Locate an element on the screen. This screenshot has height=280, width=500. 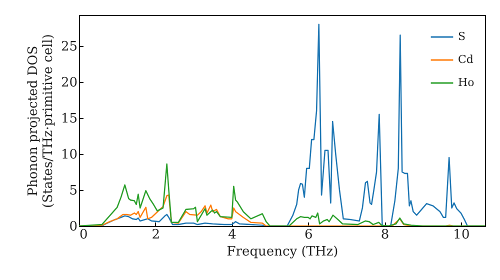
legend-label: Cd is located at coordinates (466, 59).